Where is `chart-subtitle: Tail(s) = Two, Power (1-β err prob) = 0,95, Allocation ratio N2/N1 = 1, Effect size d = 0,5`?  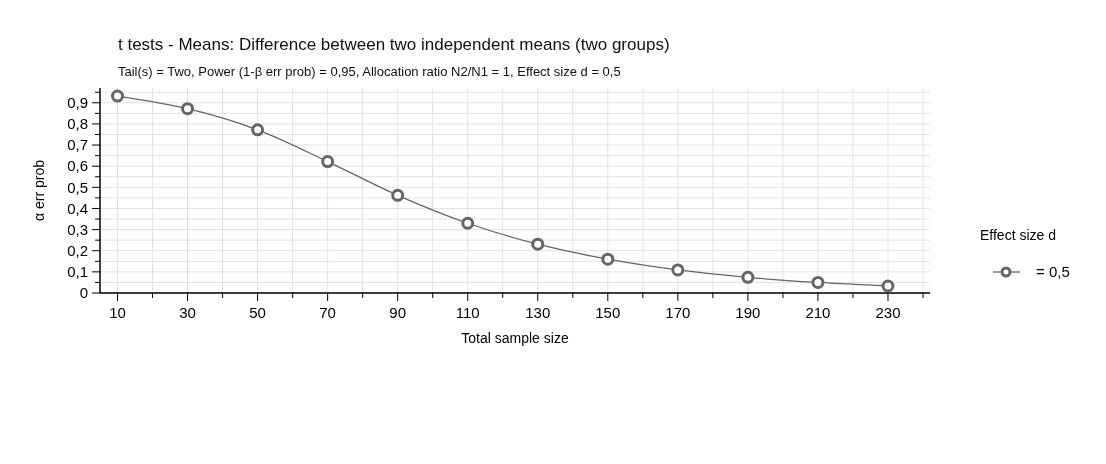 chart-subtitle: Tail(s) = Two, Power (1-β err prob) = 0,95, Allocation ratio N2/N1 = 1, Effect size d = 0,5 is located at coordinates (369, 71).